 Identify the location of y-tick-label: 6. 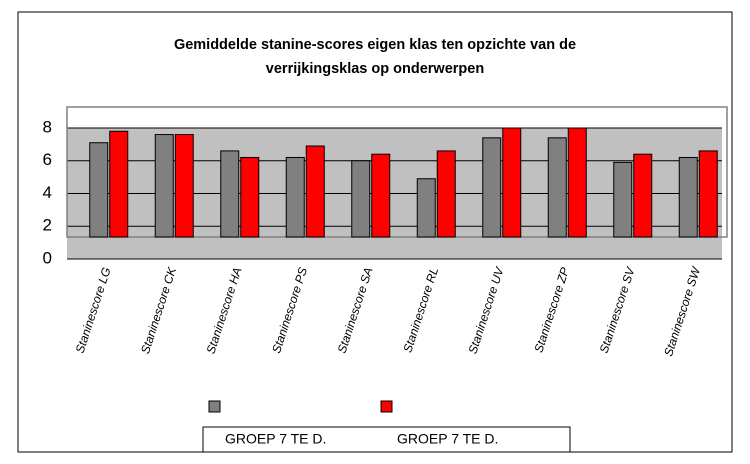
(47, 159).